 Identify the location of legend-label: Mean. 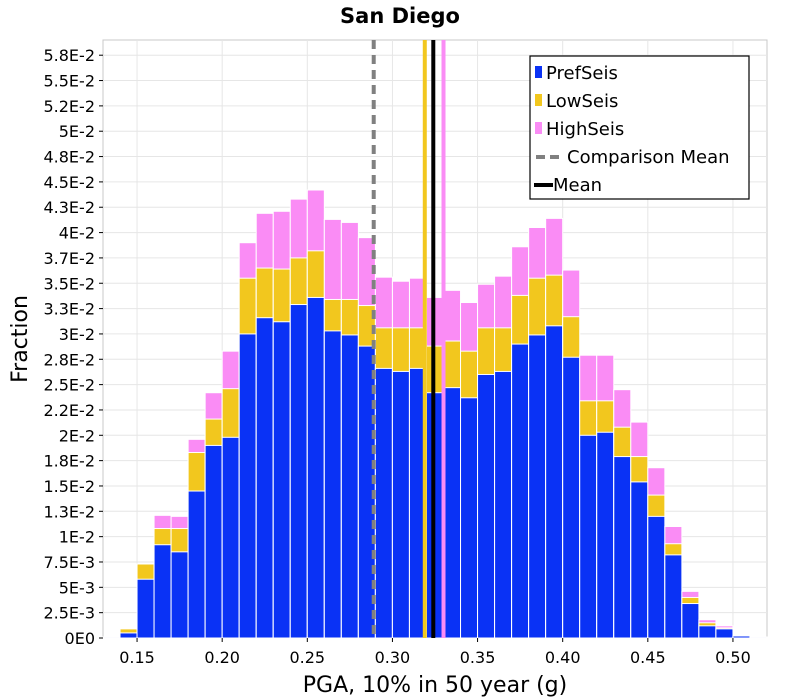
(577, 185).